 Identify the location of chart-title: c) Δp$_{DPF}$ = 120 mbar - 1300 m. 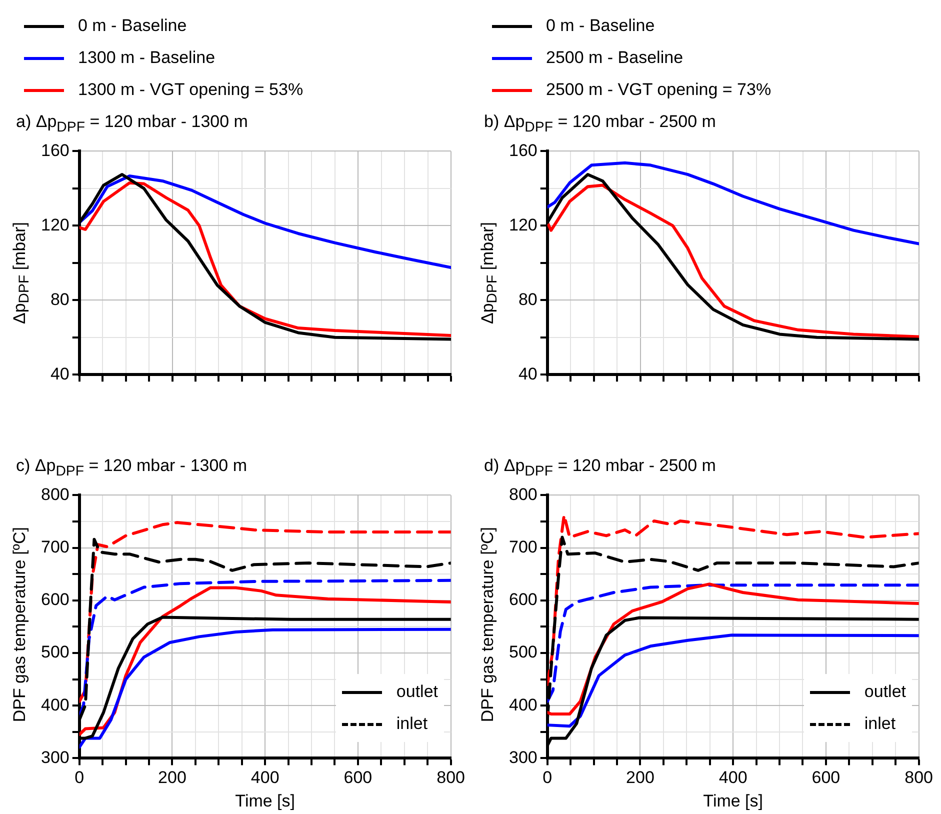
(132, 469).